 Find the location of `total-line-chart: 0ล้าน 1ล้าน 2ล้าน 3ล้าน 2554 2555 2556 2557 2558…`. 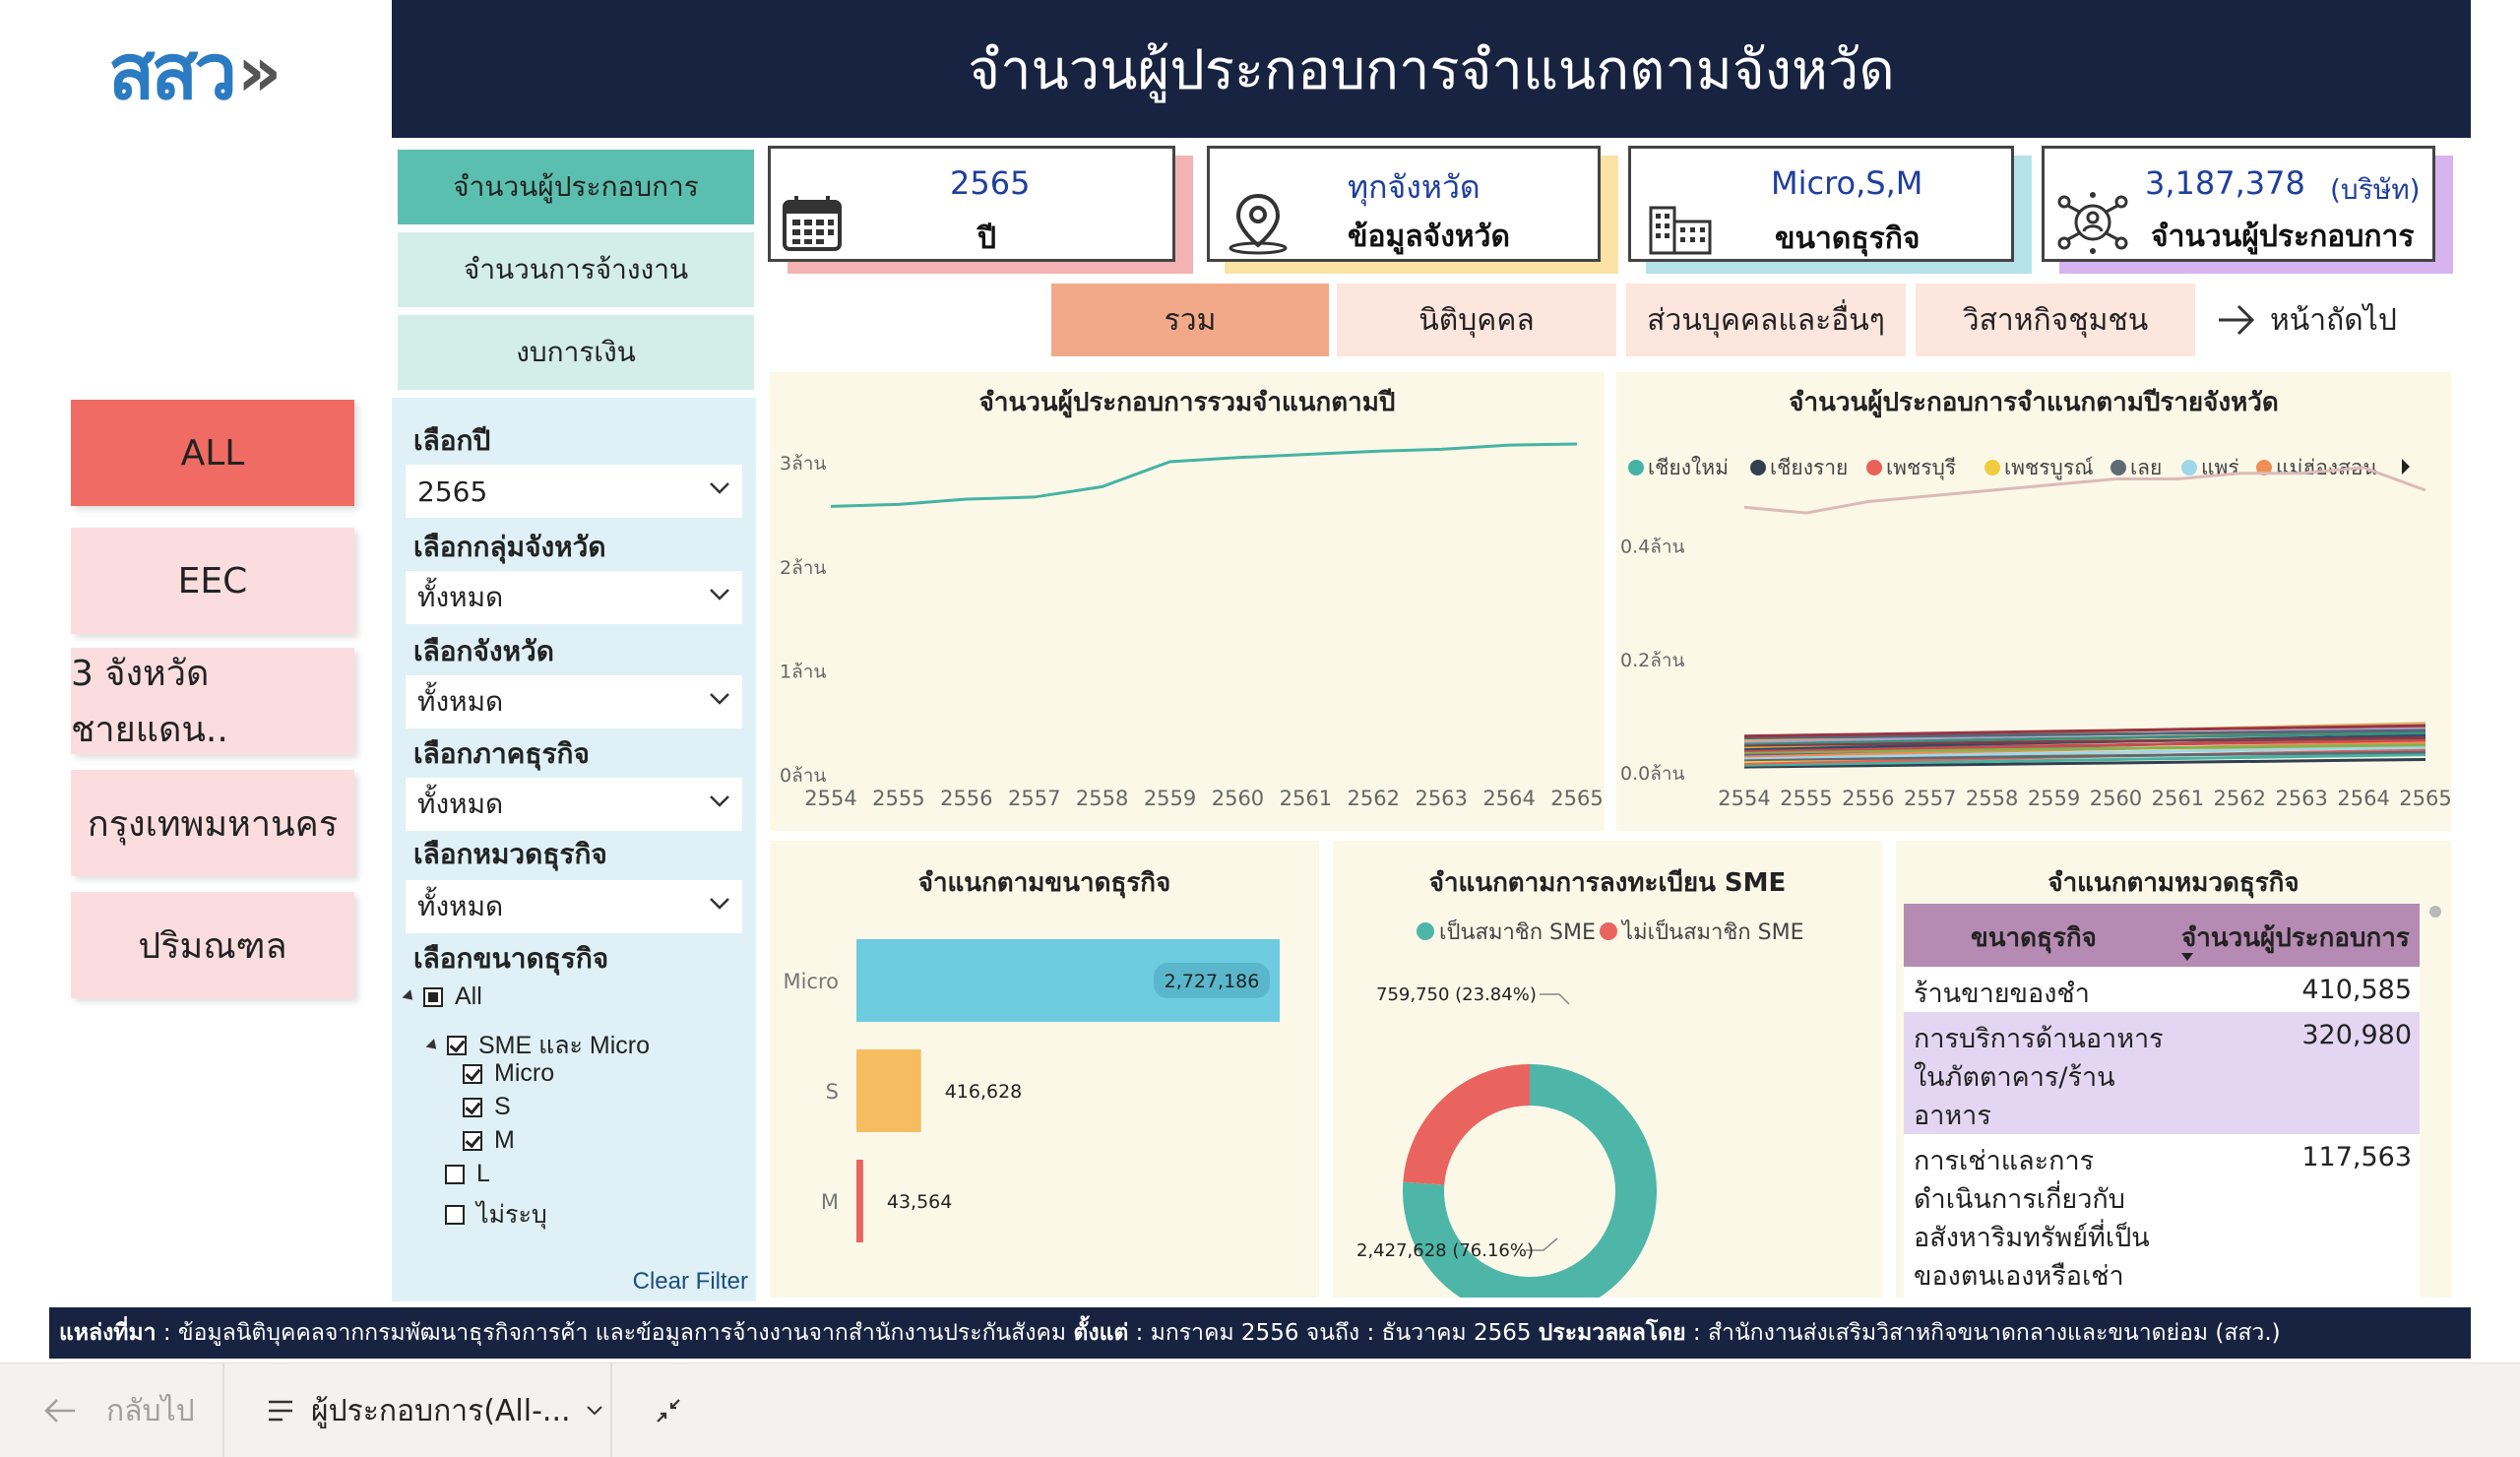

total-line-chart: 0ล้าน 1ล้าน 2ล้าน 3ล้าน 2554 2555 2556 2557 2558… is located at coordinates (1192, 626).